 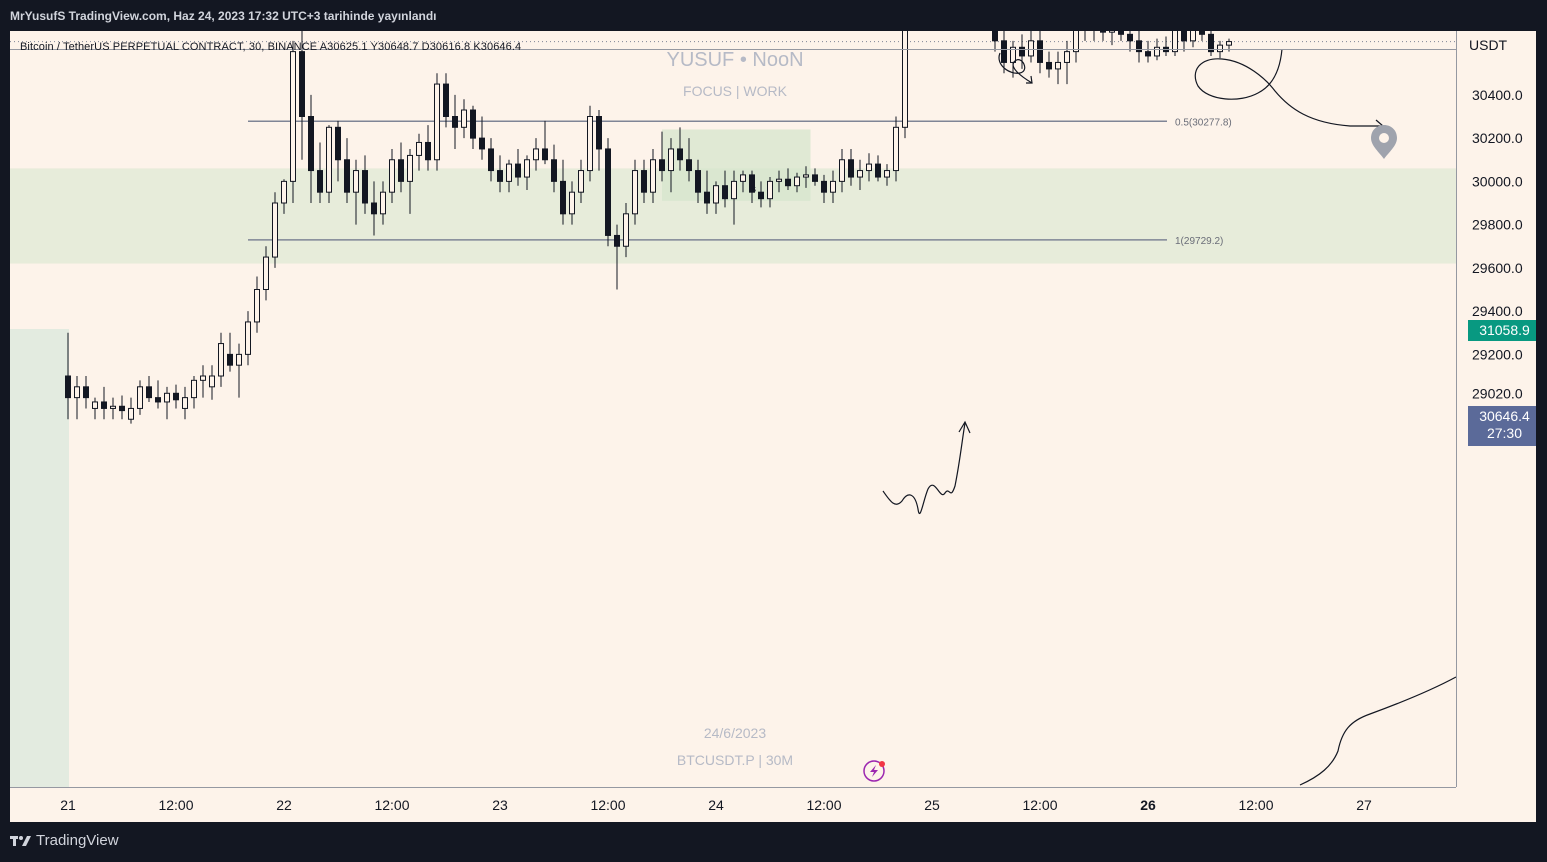 I want to click on time-tick-label: 26, so click(x=1148, y=805).